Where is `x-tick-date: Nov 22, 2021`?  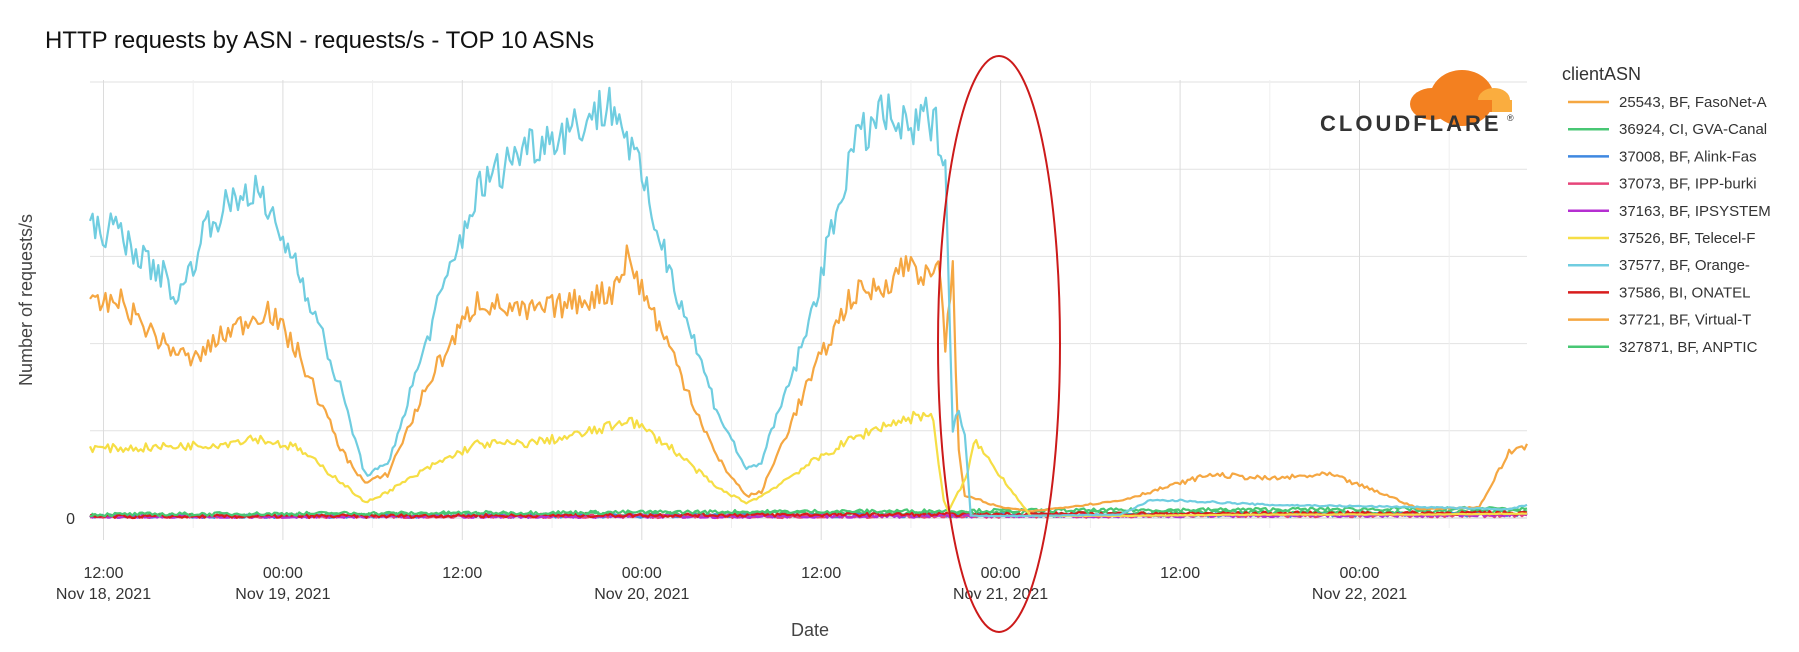
x-tick-date: Nov 22, 2021 is located at coordinates (1359, 594).